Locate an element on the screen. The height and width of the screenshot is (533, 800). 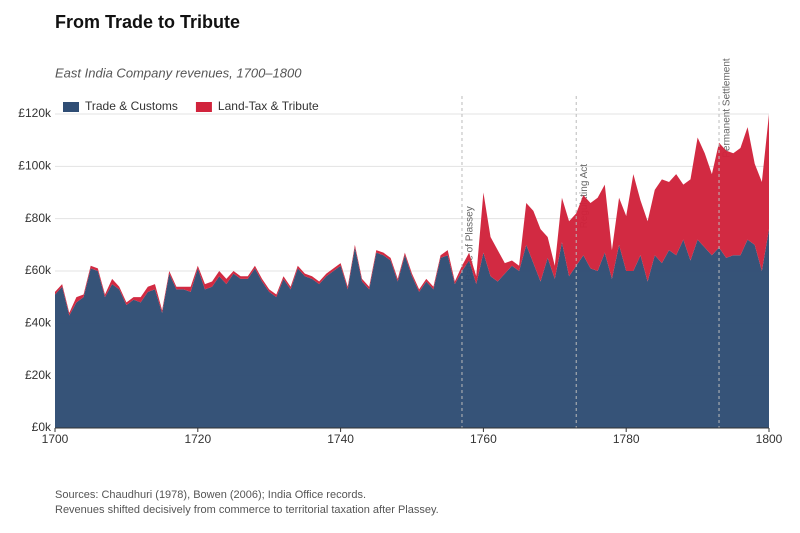
y-tick-label: £20k is located at coordinates (38, 375).